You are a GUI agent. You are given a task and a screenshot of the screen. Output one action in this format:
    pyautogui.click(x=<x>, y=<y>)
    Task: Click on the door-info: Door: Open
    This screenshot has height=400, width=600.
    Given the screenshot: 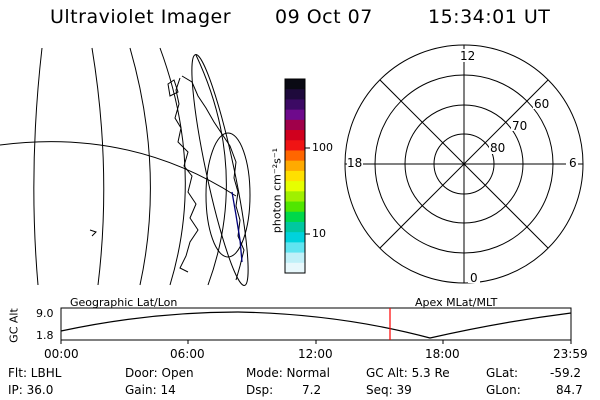 What is the action you would take?
    pyautogui.click(x=159, y=373)
    